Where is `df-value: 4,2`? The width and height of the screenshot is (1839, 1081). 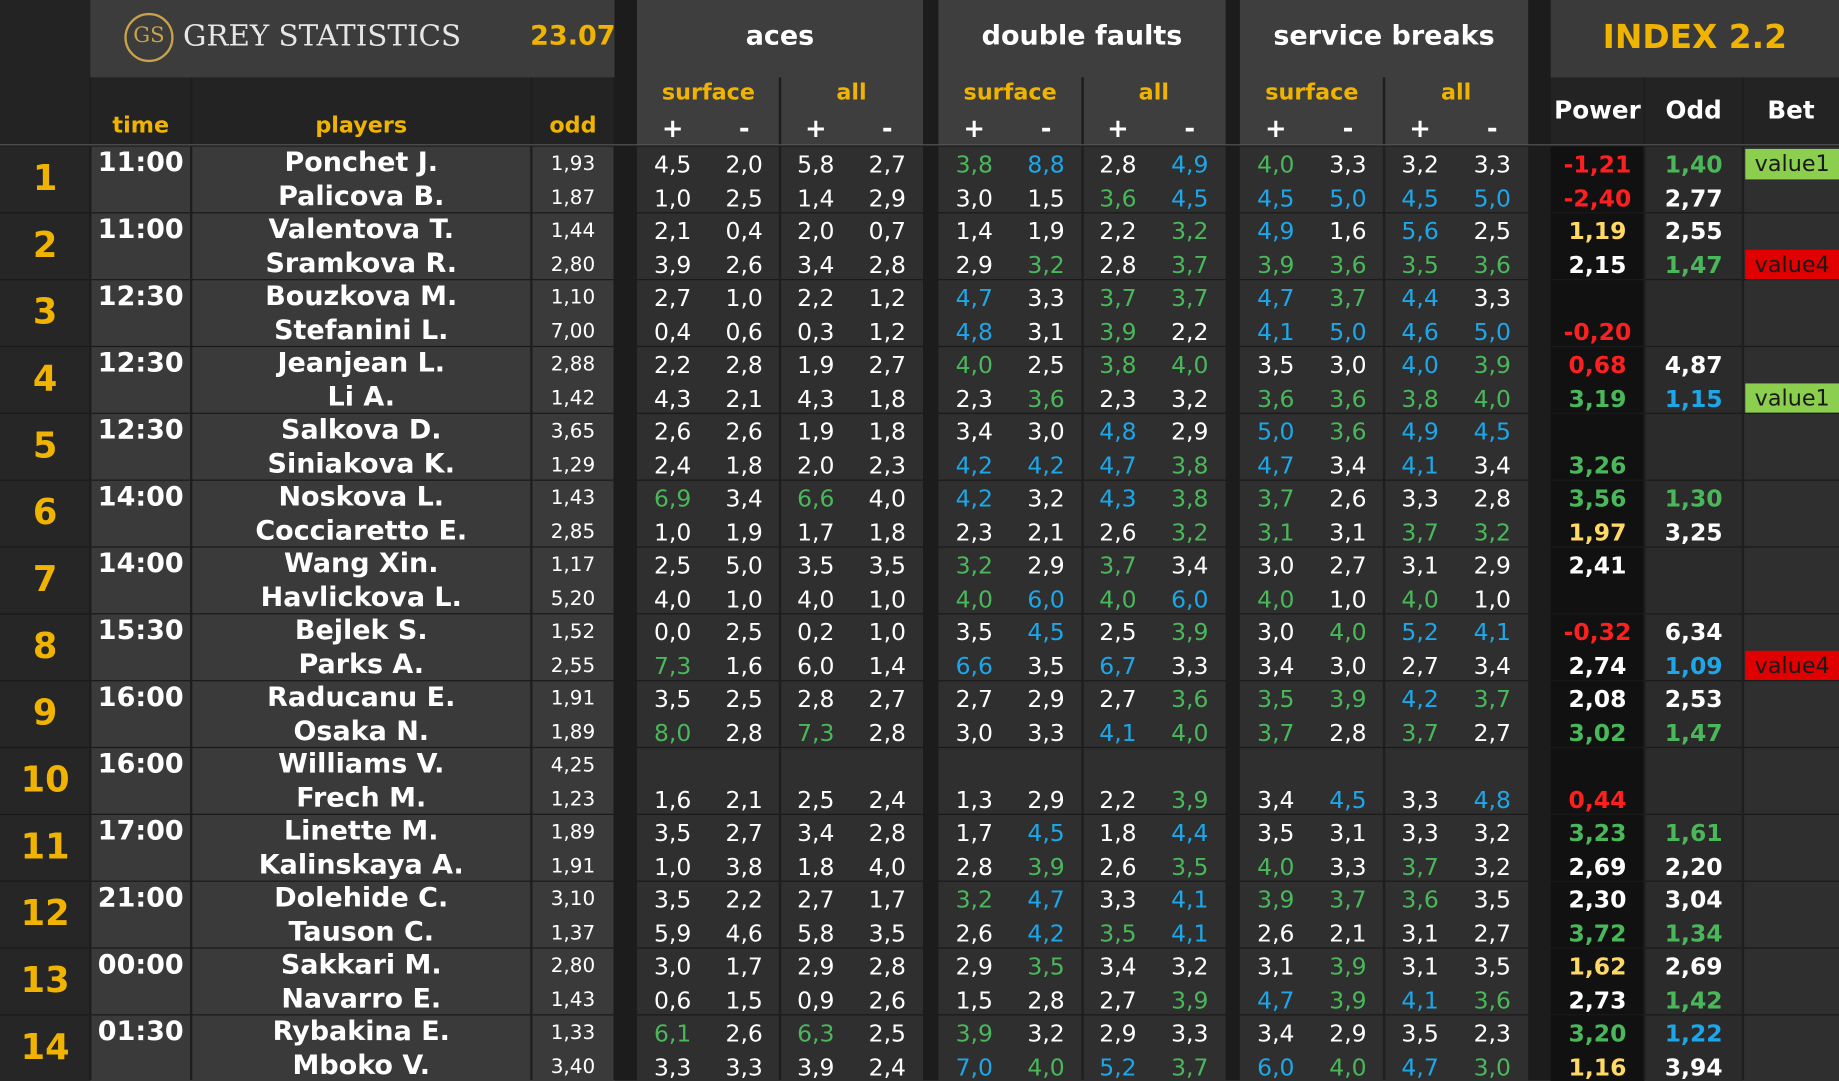 df-value: 4,2 is located at coordinates (974, 465).